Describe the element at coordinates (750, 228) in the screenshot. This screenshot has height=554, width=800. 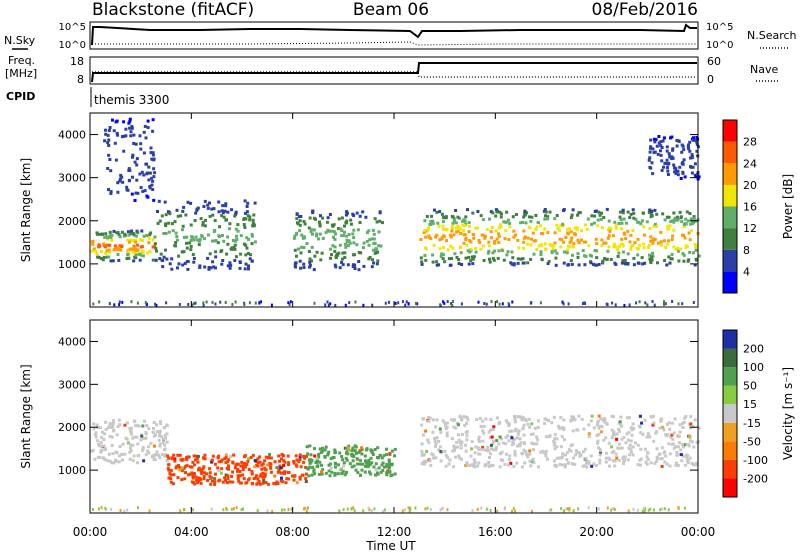
I see `power-colorbar-tick: 12` at that location.